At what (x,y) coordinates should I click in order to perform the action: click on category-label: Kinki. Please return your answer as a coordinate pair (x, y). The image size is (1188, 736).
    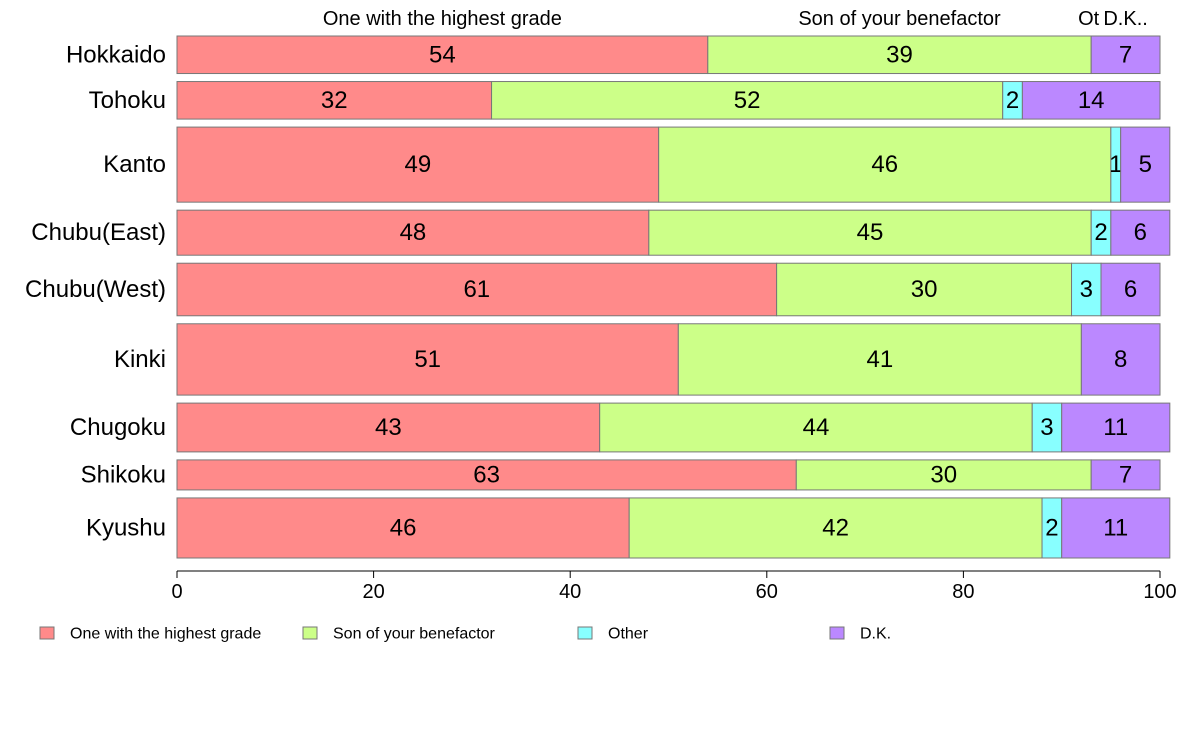
    Looking at the image, I should click on (140, 359).